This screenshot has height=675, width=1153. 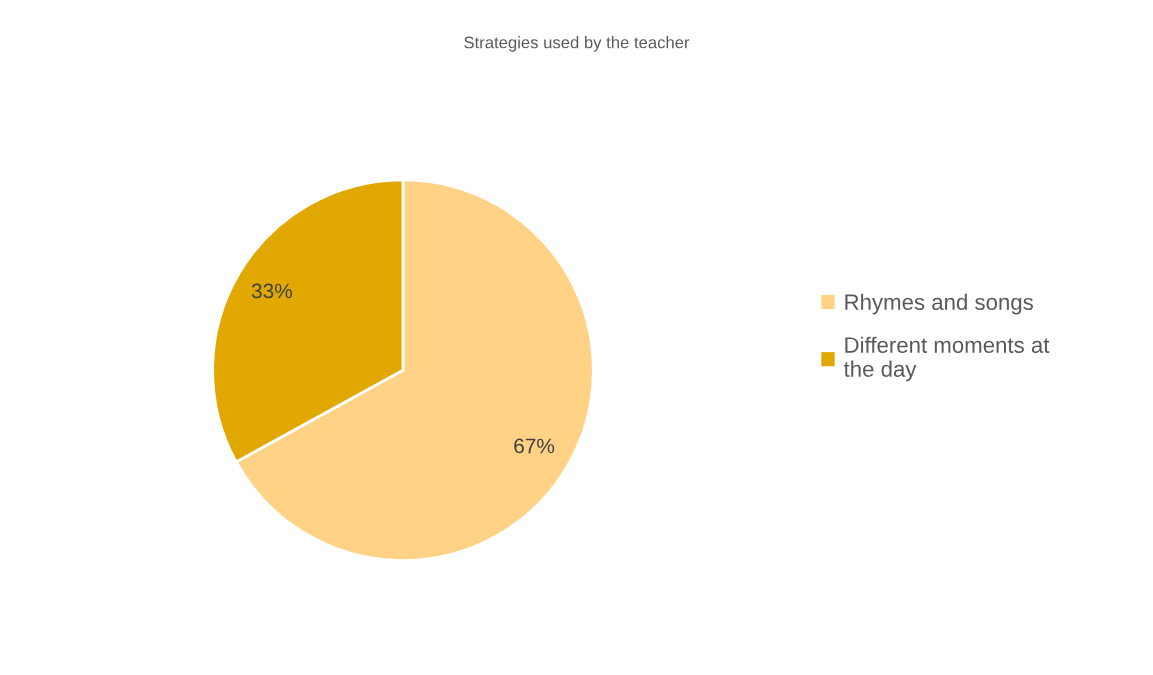 I want to click on legend-label: Different moments at the day, so click(x=946, y=359).